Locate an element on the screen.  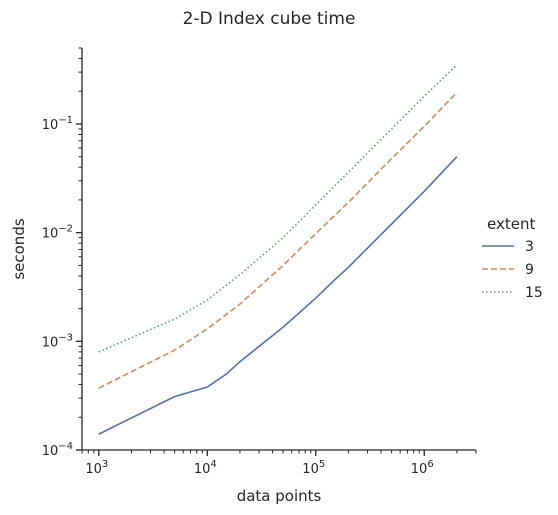
y-tick-label: 10⁻¹ is located at coordinates (57, 124).